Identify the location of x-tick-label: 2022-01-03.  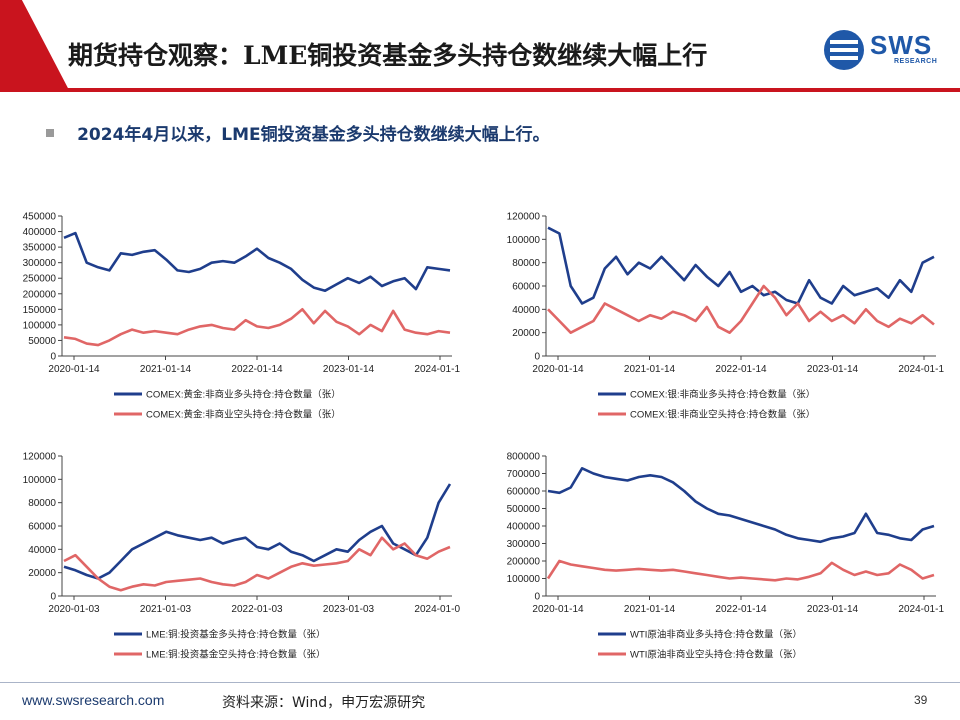
(257, 609).